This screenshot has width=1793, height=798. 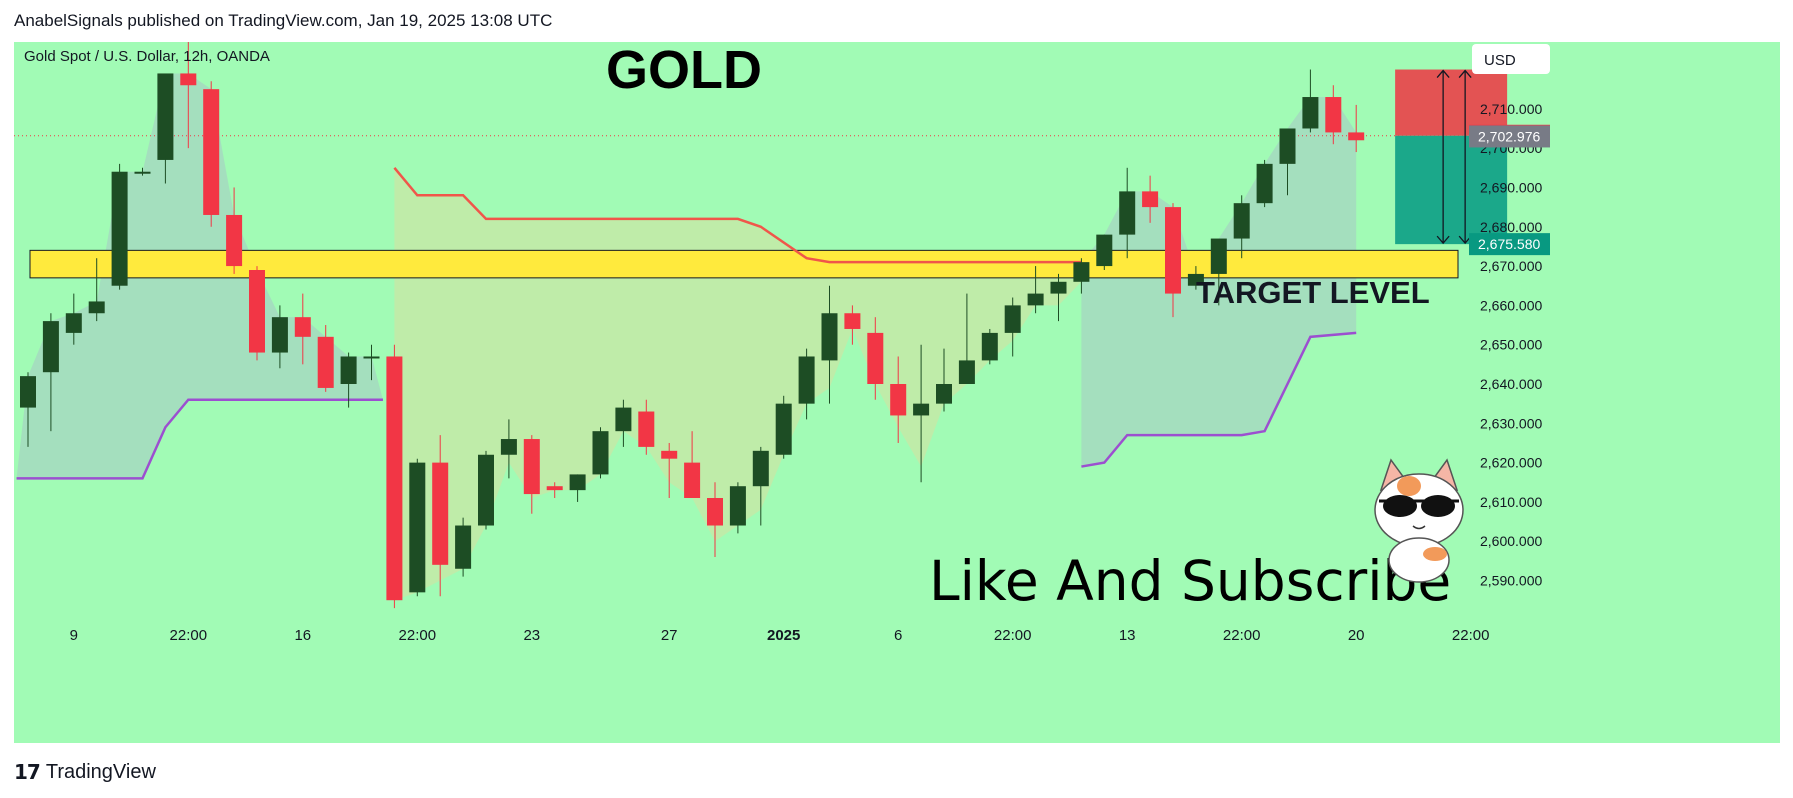 What do you see at coordinates (669, 635) in the screenshot?
I see `x-tick-label: 27` at bounding box center [669, 635].